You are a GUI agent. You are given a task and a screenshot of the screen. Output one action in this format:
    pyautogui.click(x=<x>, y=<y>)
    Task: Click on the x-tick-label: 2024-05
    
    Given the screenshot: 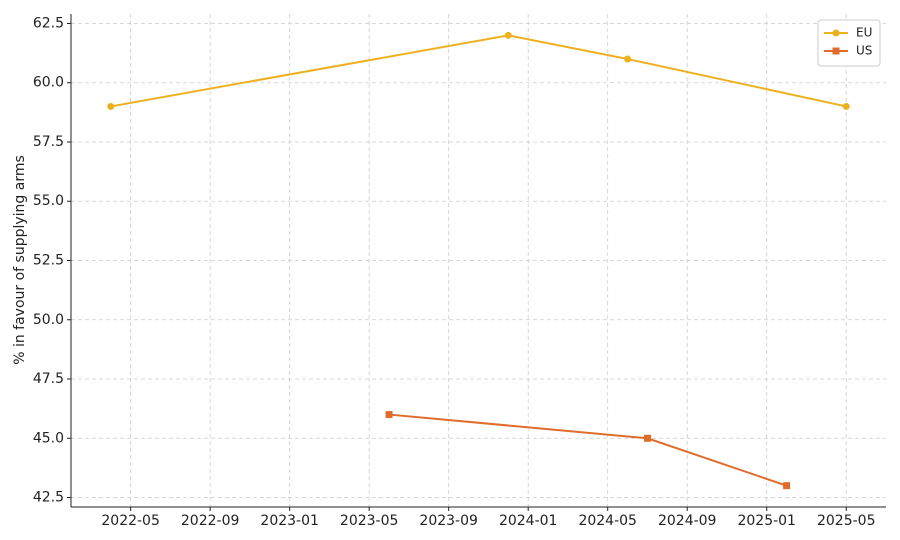 What is the action you would take?
    pyautogui.click(x=607, y=521)
    